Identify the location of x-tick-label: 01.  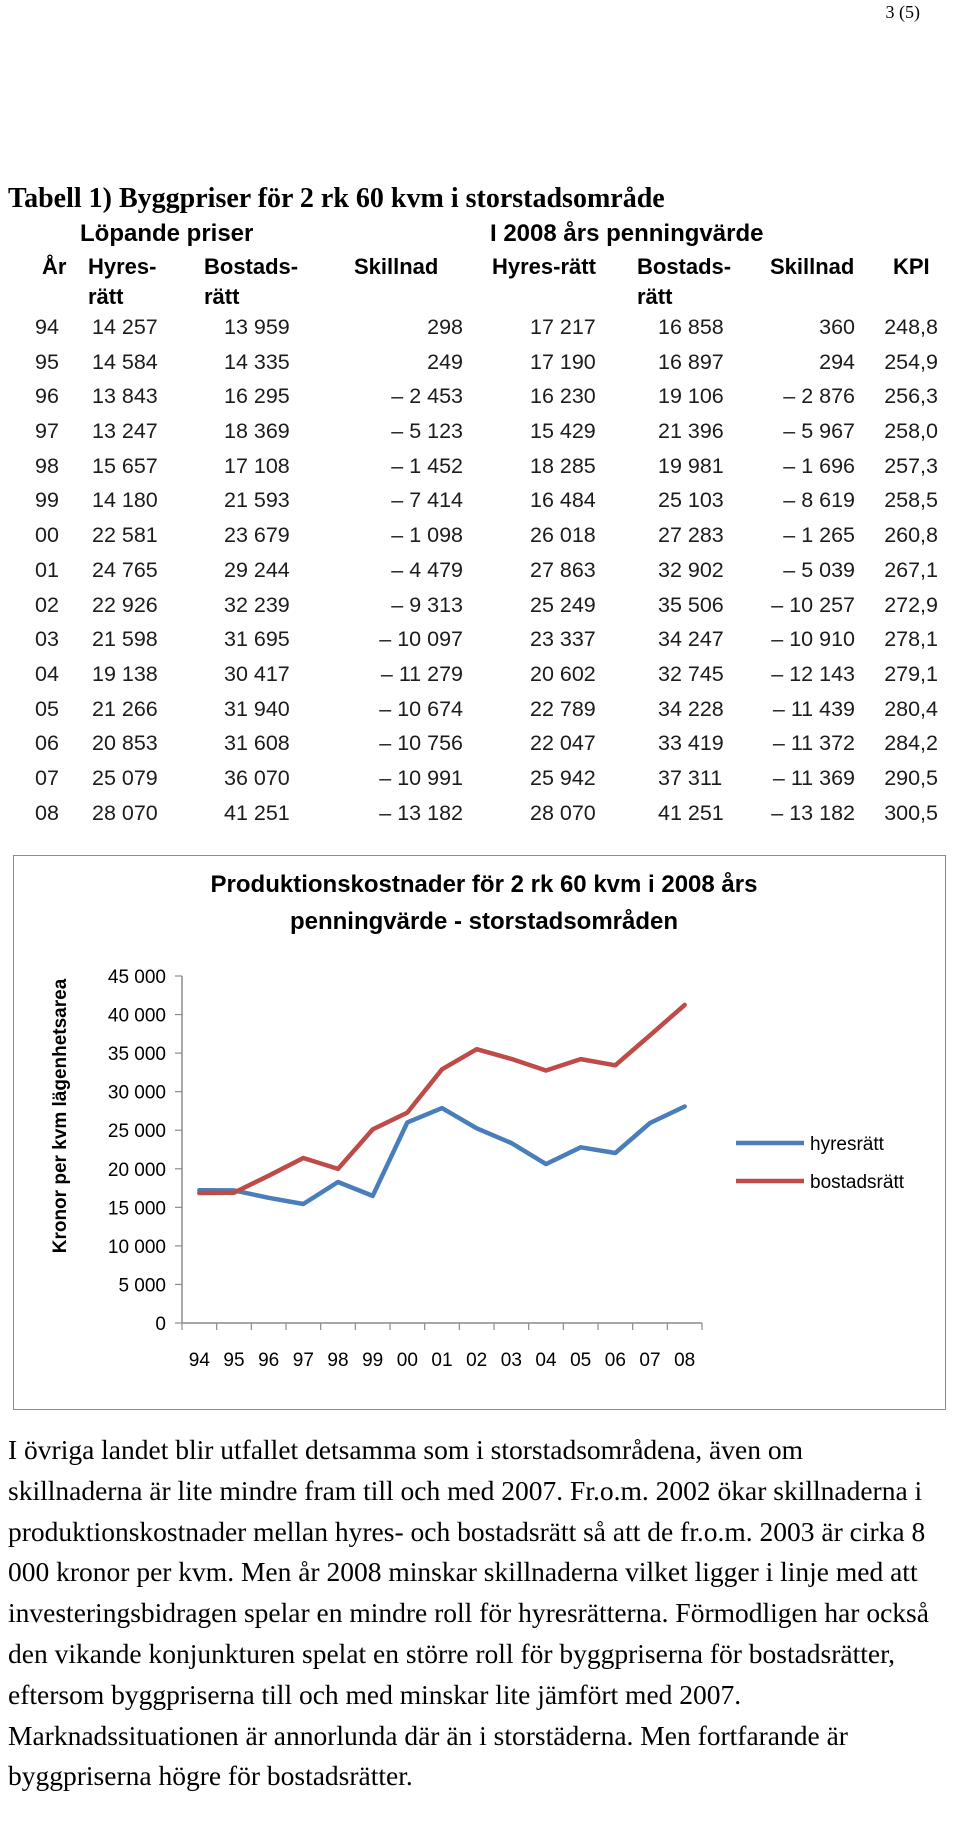
(441, 1360).